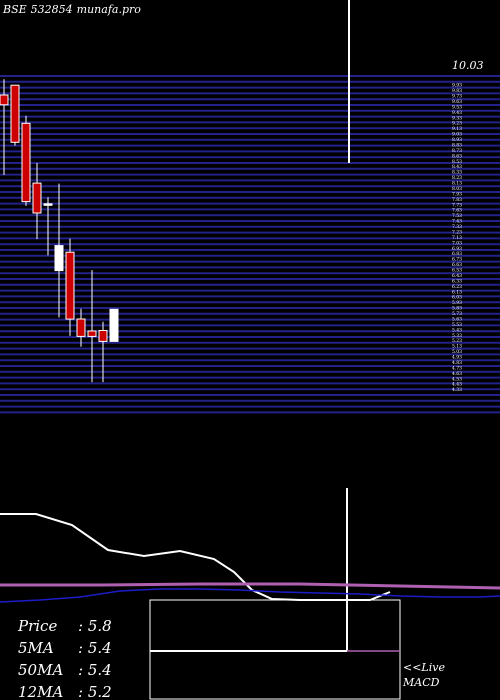 The width and height of the screenshot is (500, 700). I want to click on price-tick-label: 9.33, so click(457, 118).